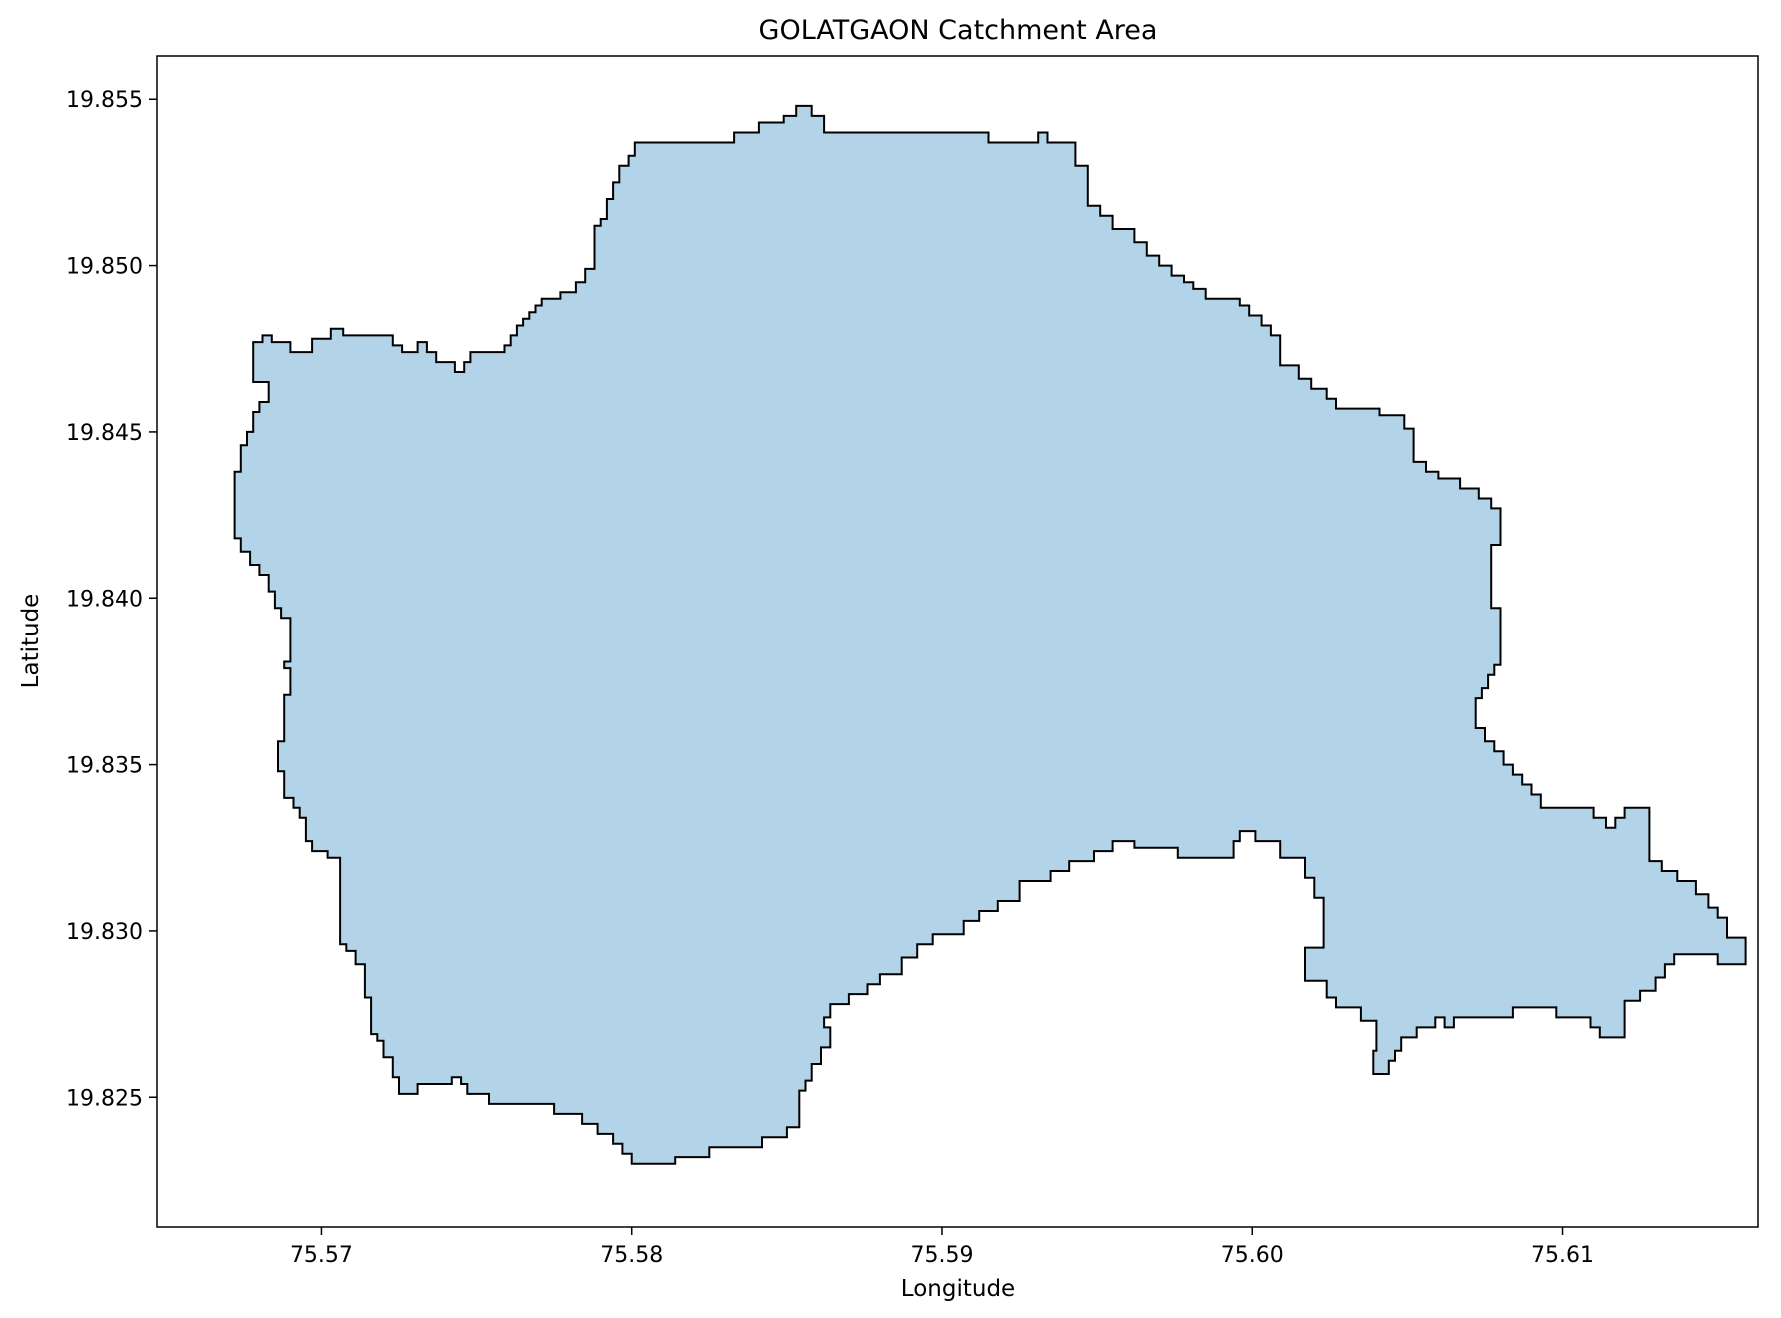 Image resolution: width=1781 pixels, height=1318 pixels. I want to click on y-tick-label: 19.825, so click(104, 1098).